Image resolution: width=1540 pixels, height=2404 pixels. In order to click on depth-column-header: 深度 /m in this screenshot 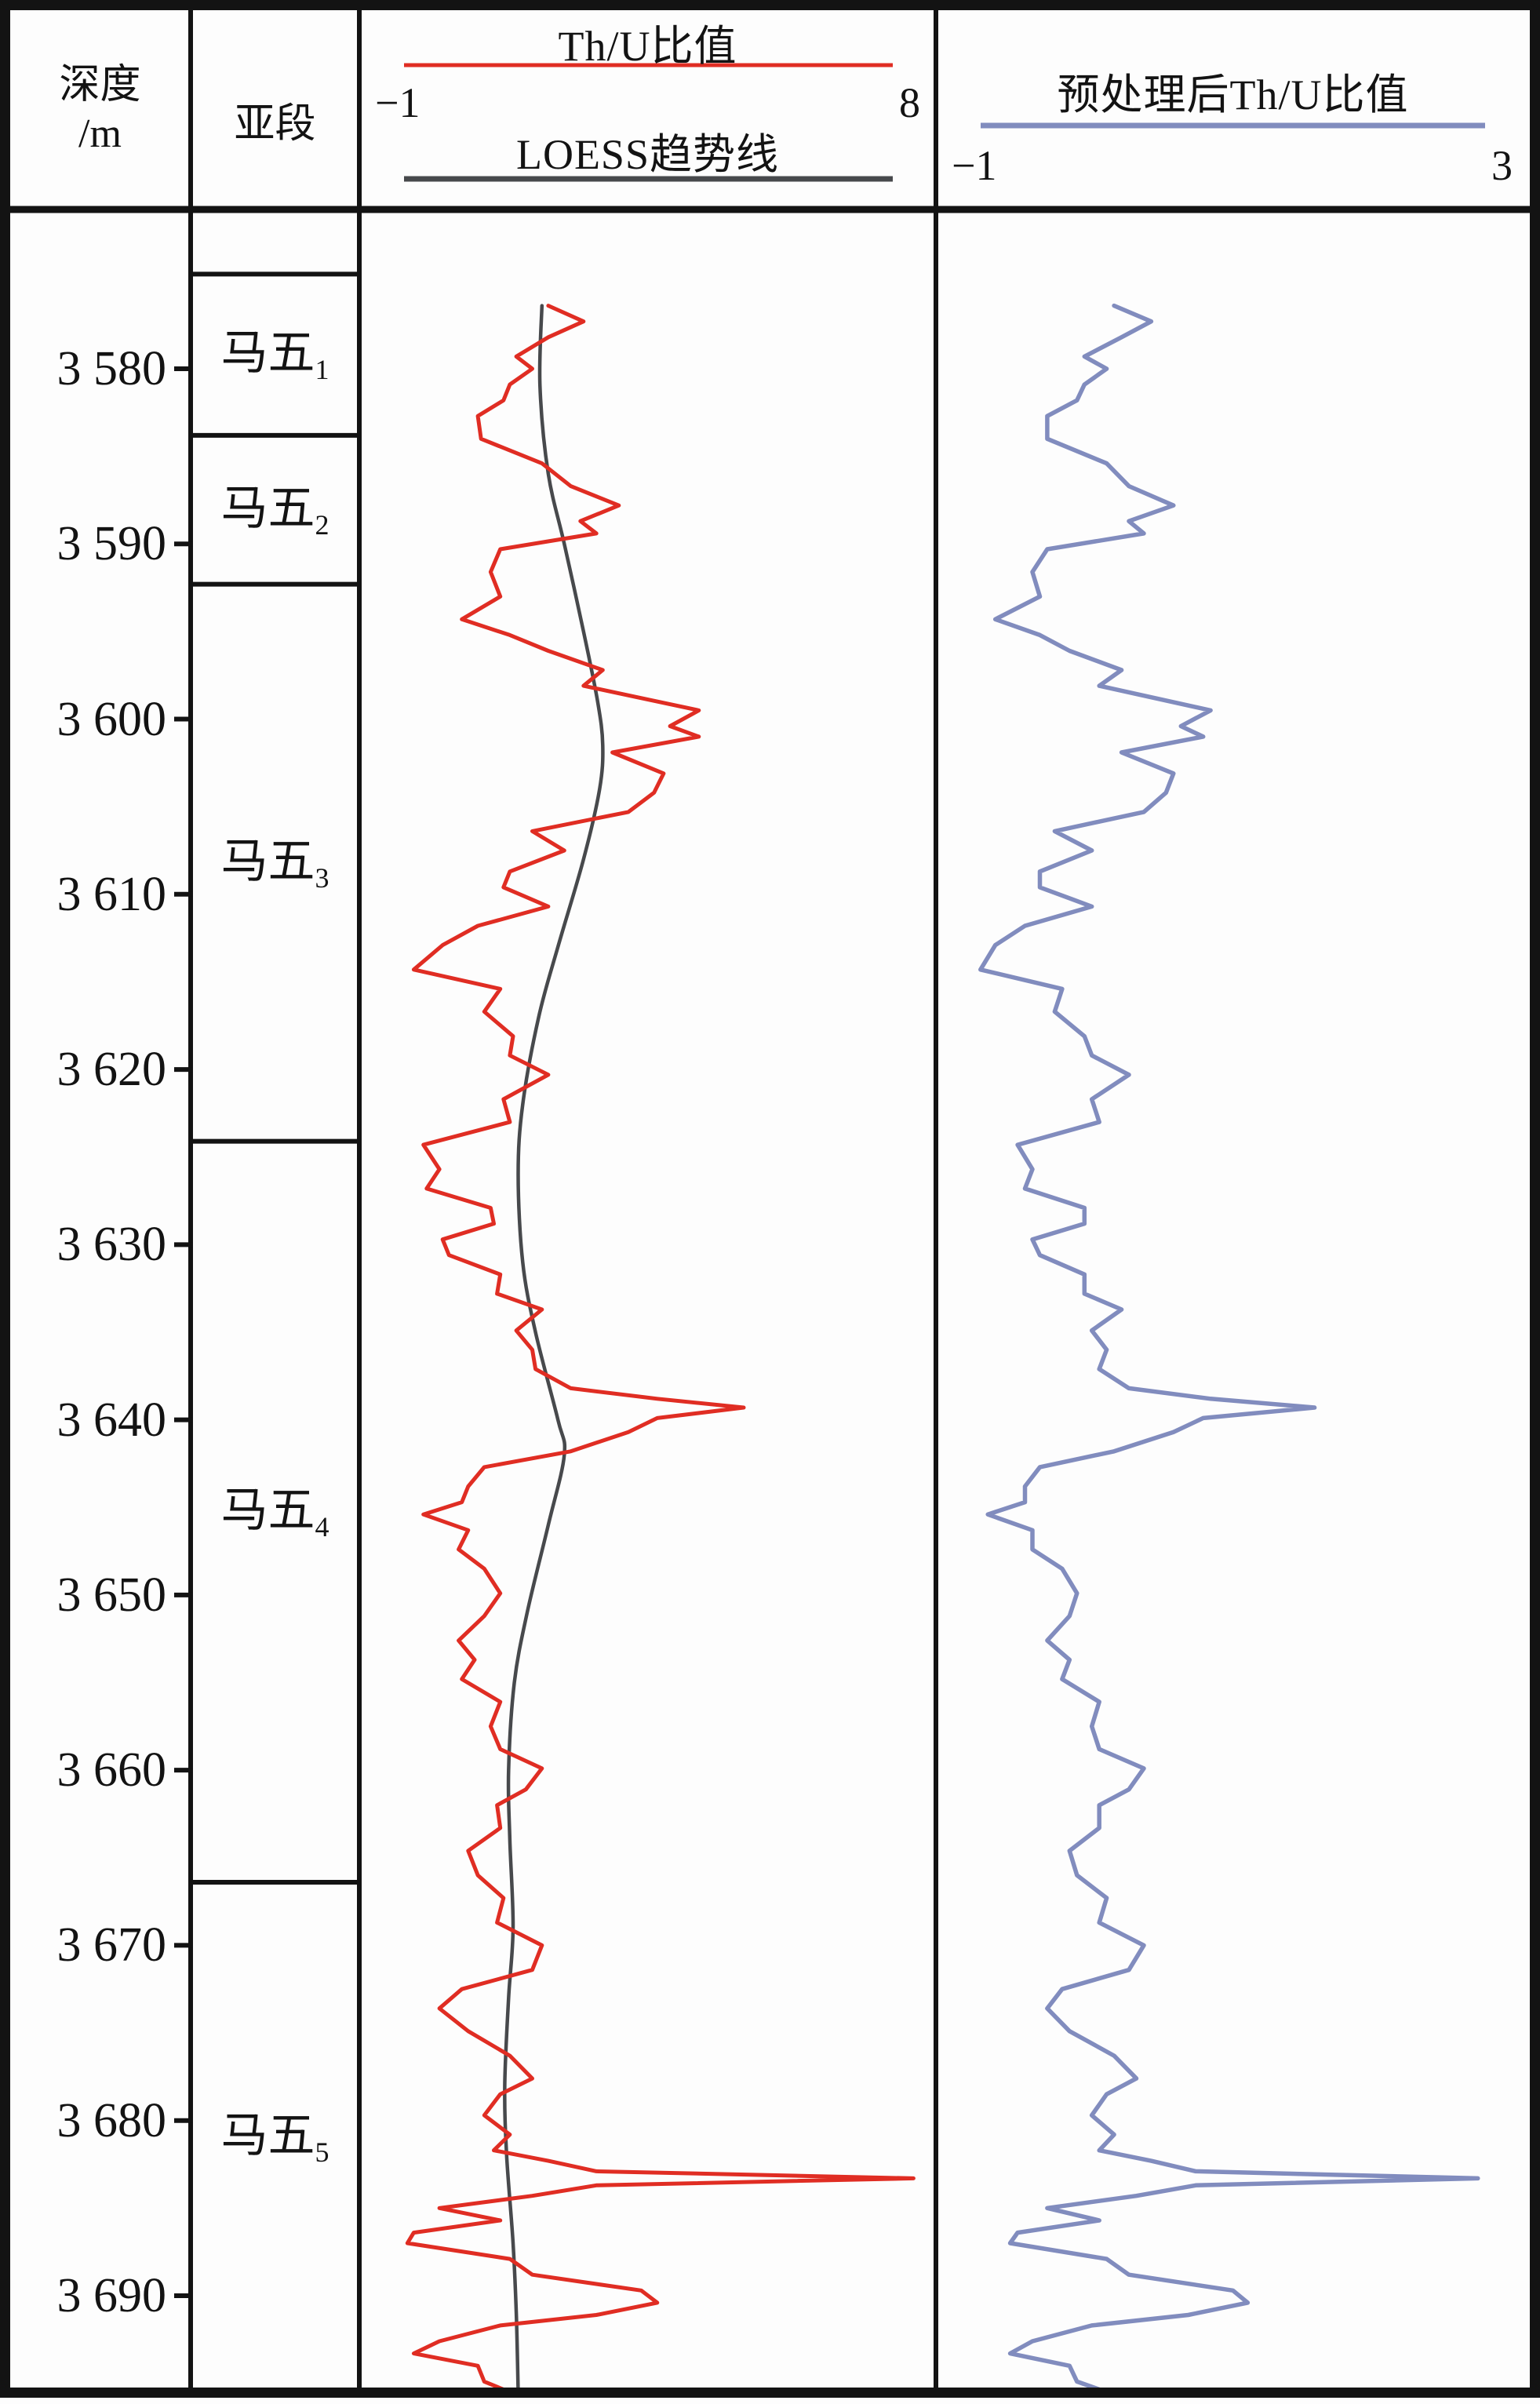, I will do `click(100, 109)`.